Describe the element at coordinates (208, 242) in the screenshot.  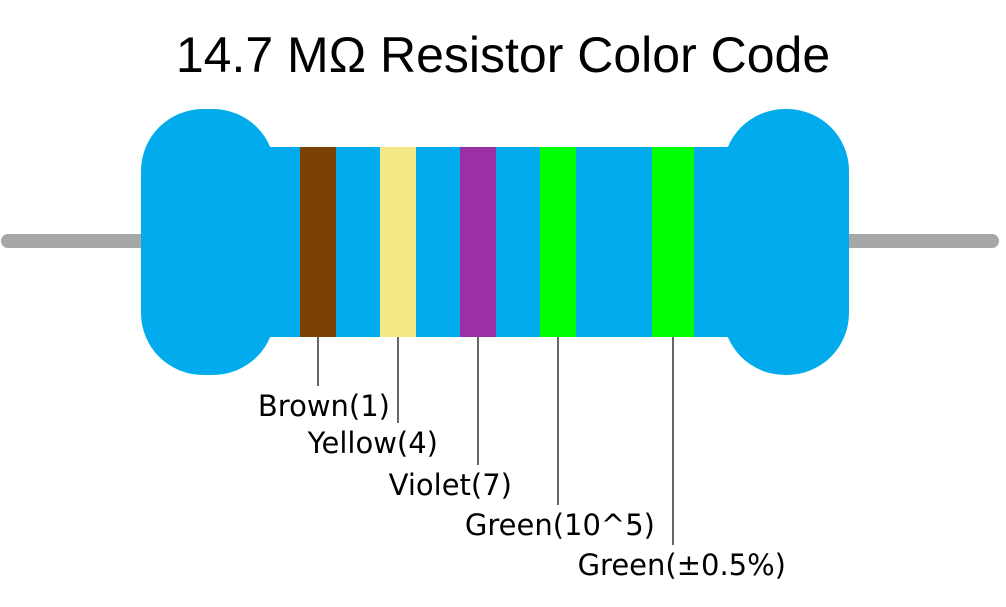
I see `resistor-end-cap-left` at that location.